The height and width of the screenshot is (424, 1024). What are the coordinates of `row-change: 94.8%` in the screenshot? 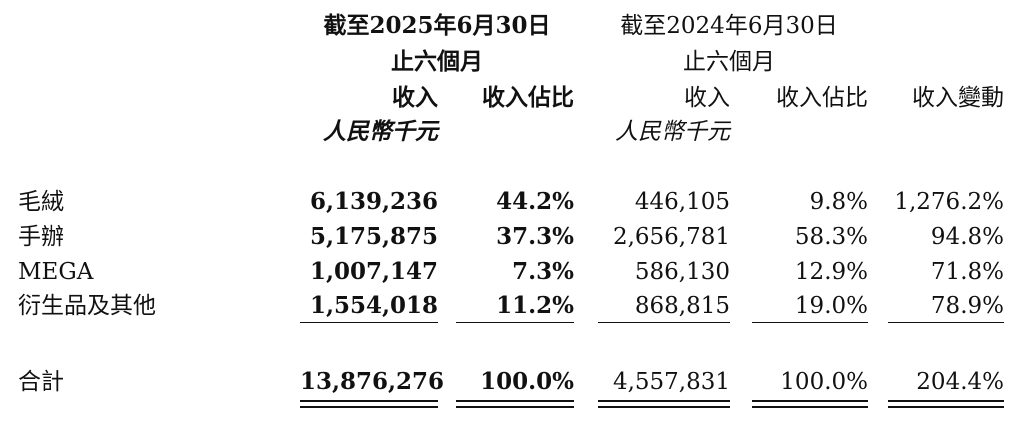 It's located at (967, 237).